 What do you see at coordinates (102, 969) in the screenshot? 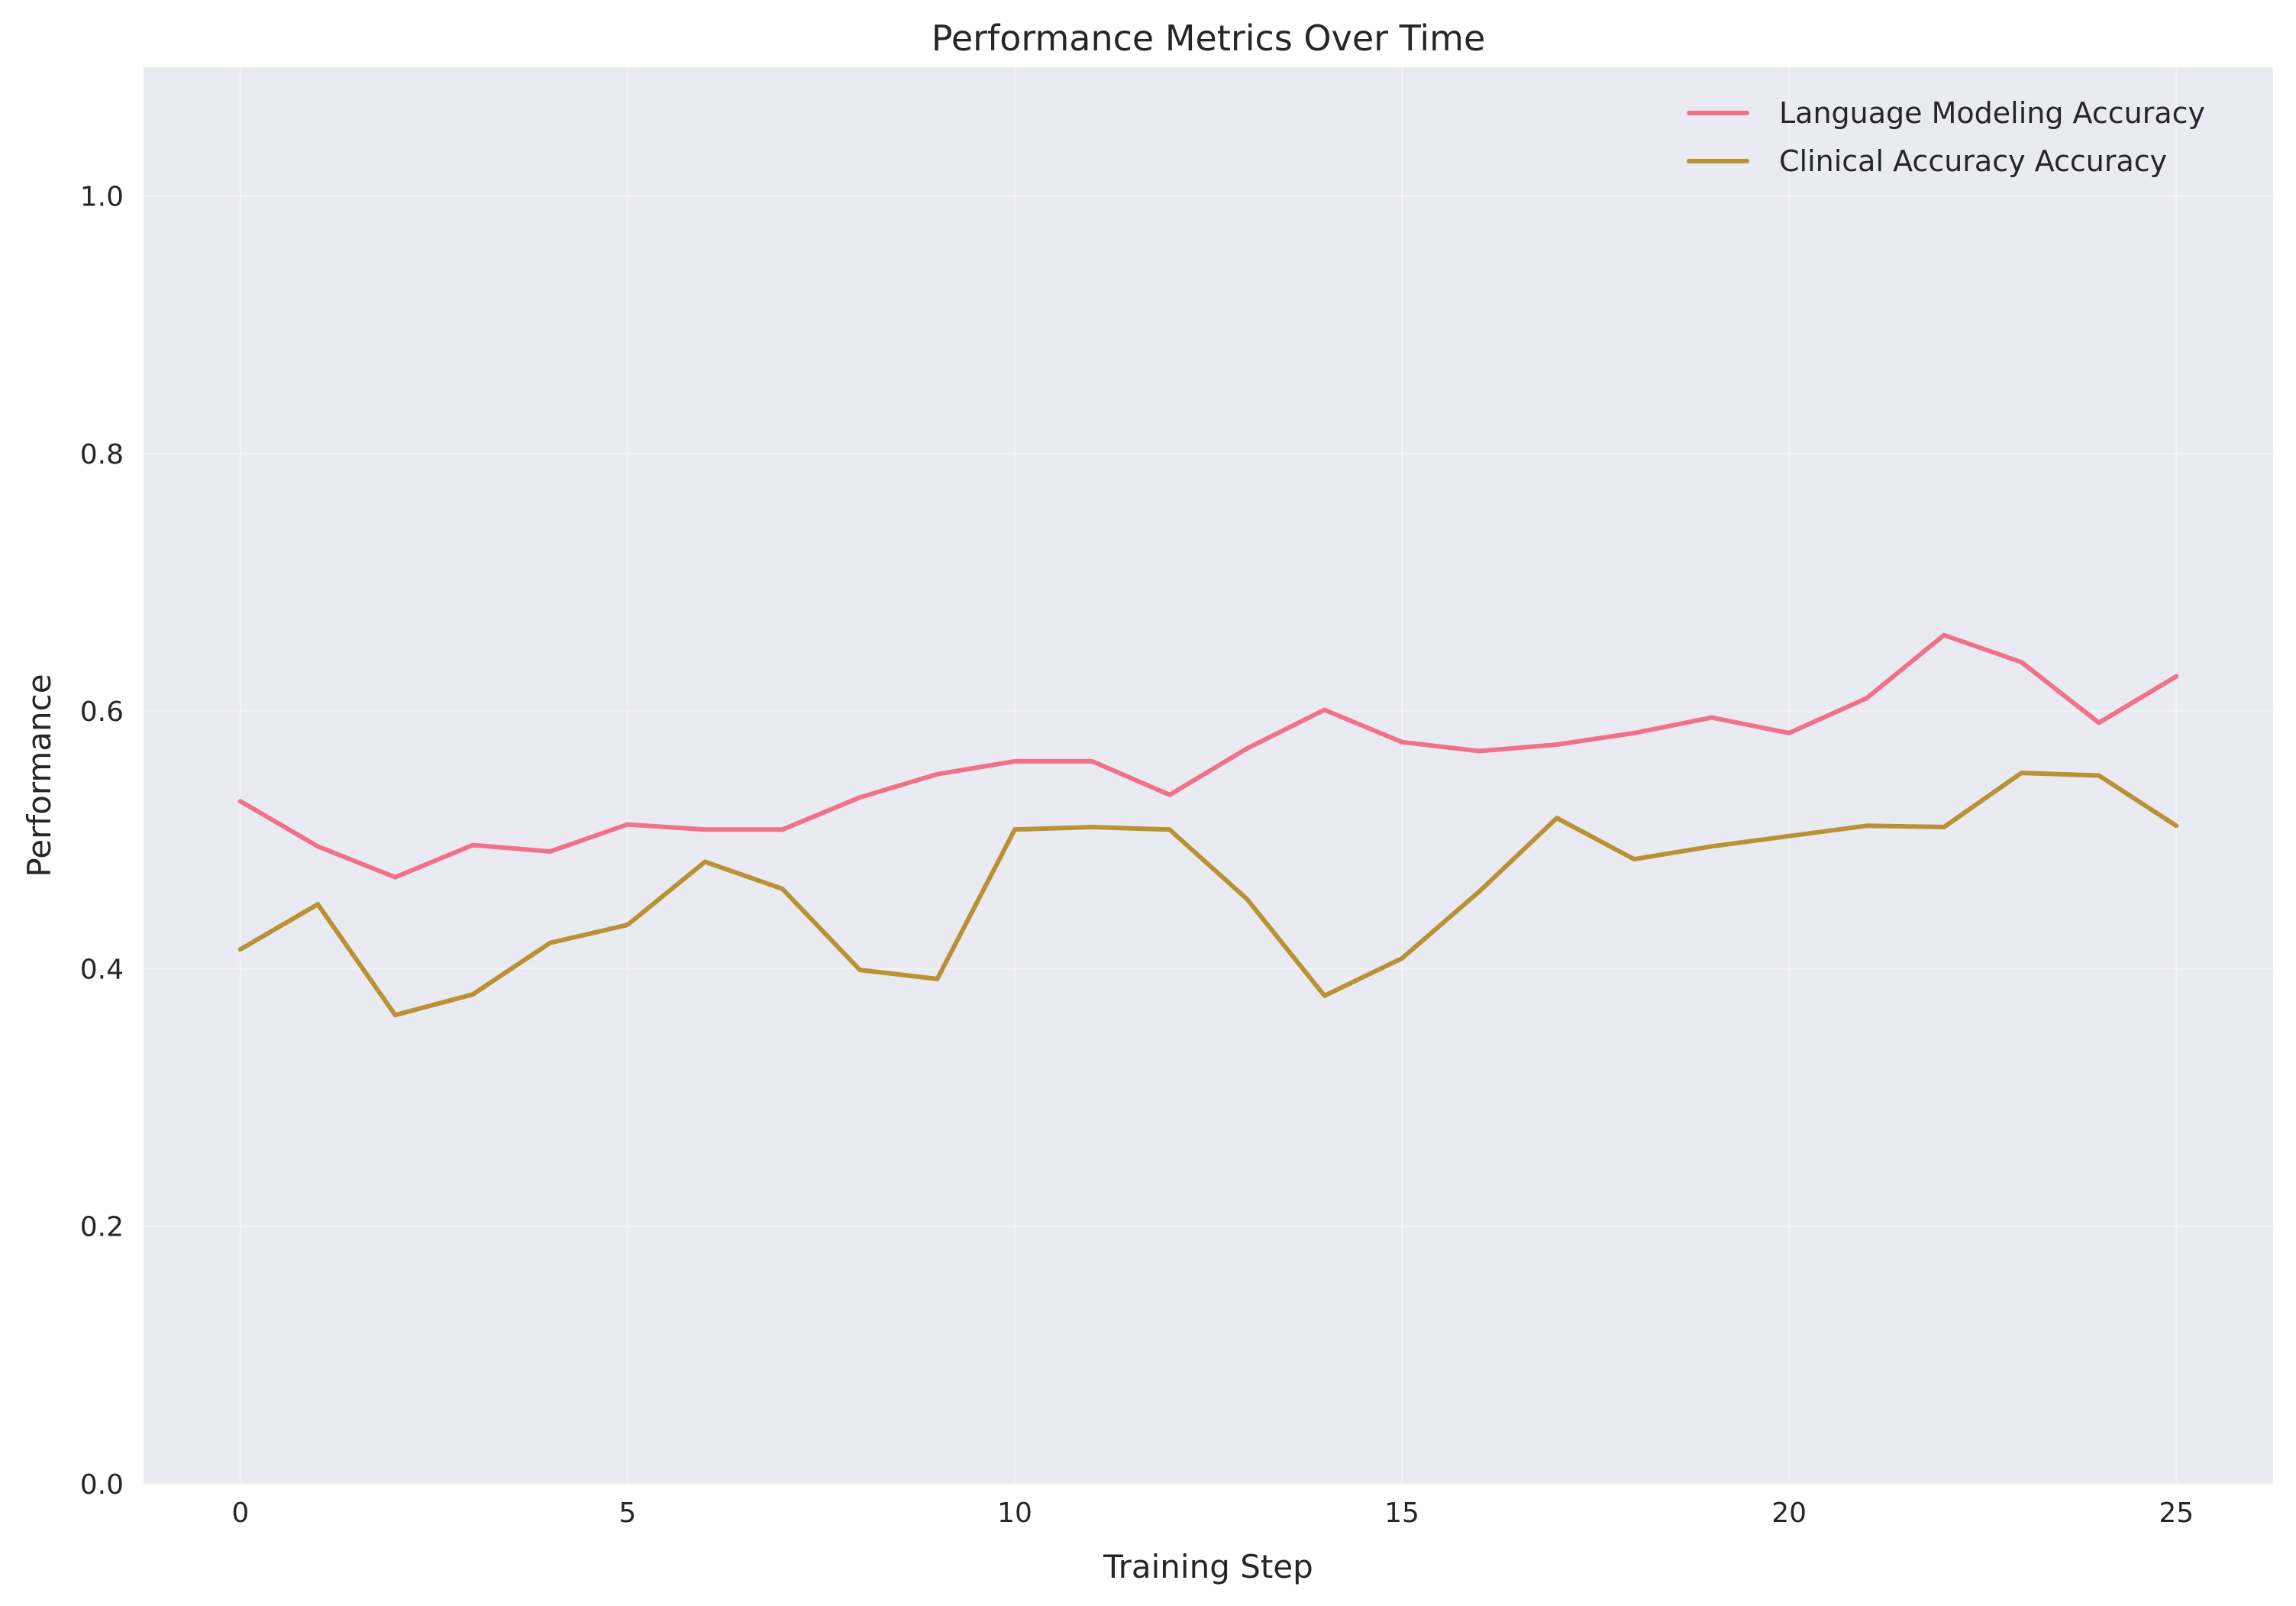
I see `y-tick-label: 0.4` at bounding box center [102, 969].